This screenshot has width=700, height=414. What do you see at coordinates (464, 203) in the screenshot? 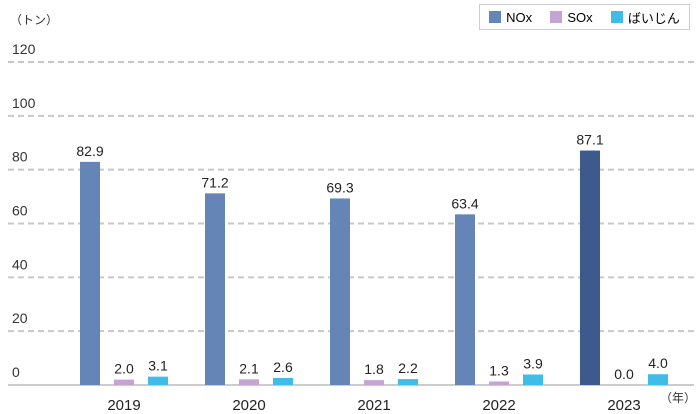
I see `value-label-nox-2022: 63.4` at bounding box center [464, 203].